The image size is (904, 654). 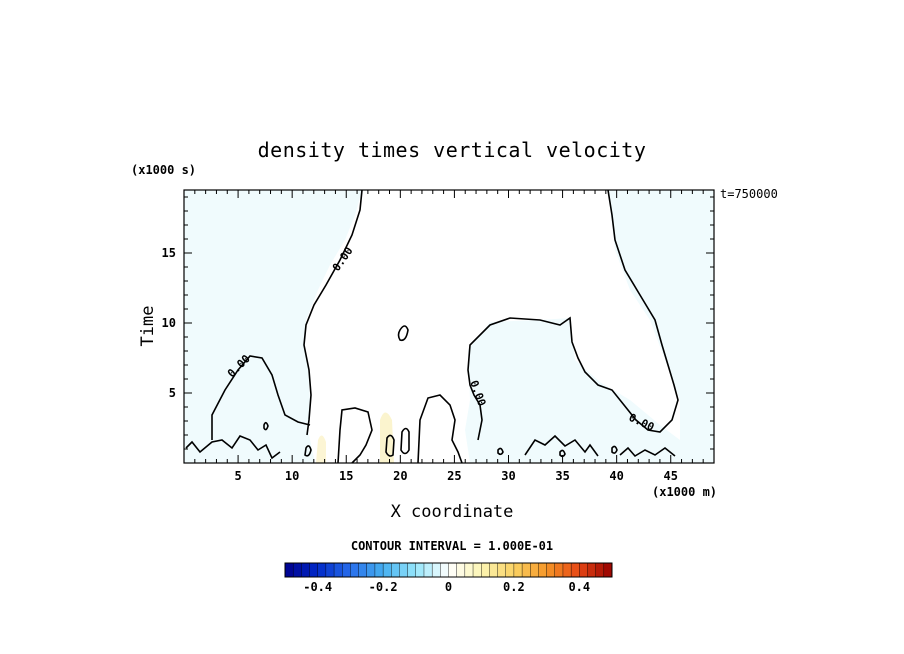 I want to click on contour-line-left, so click(x=261, y=397).